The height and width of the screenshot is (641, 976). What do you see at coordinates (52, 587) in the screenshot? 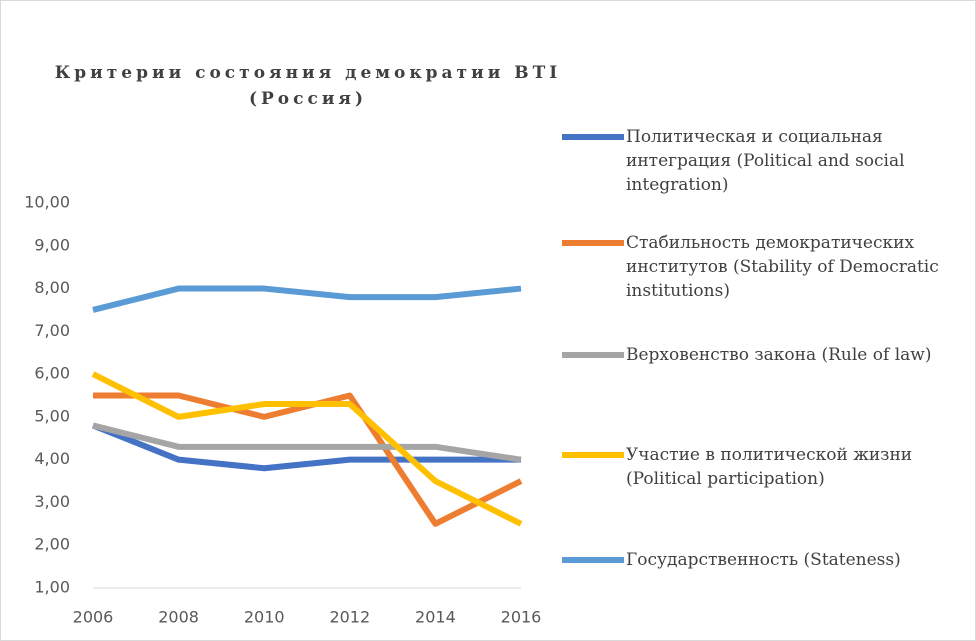
I see `y-tick-label: 1,00` at bounding box center [52, 587].